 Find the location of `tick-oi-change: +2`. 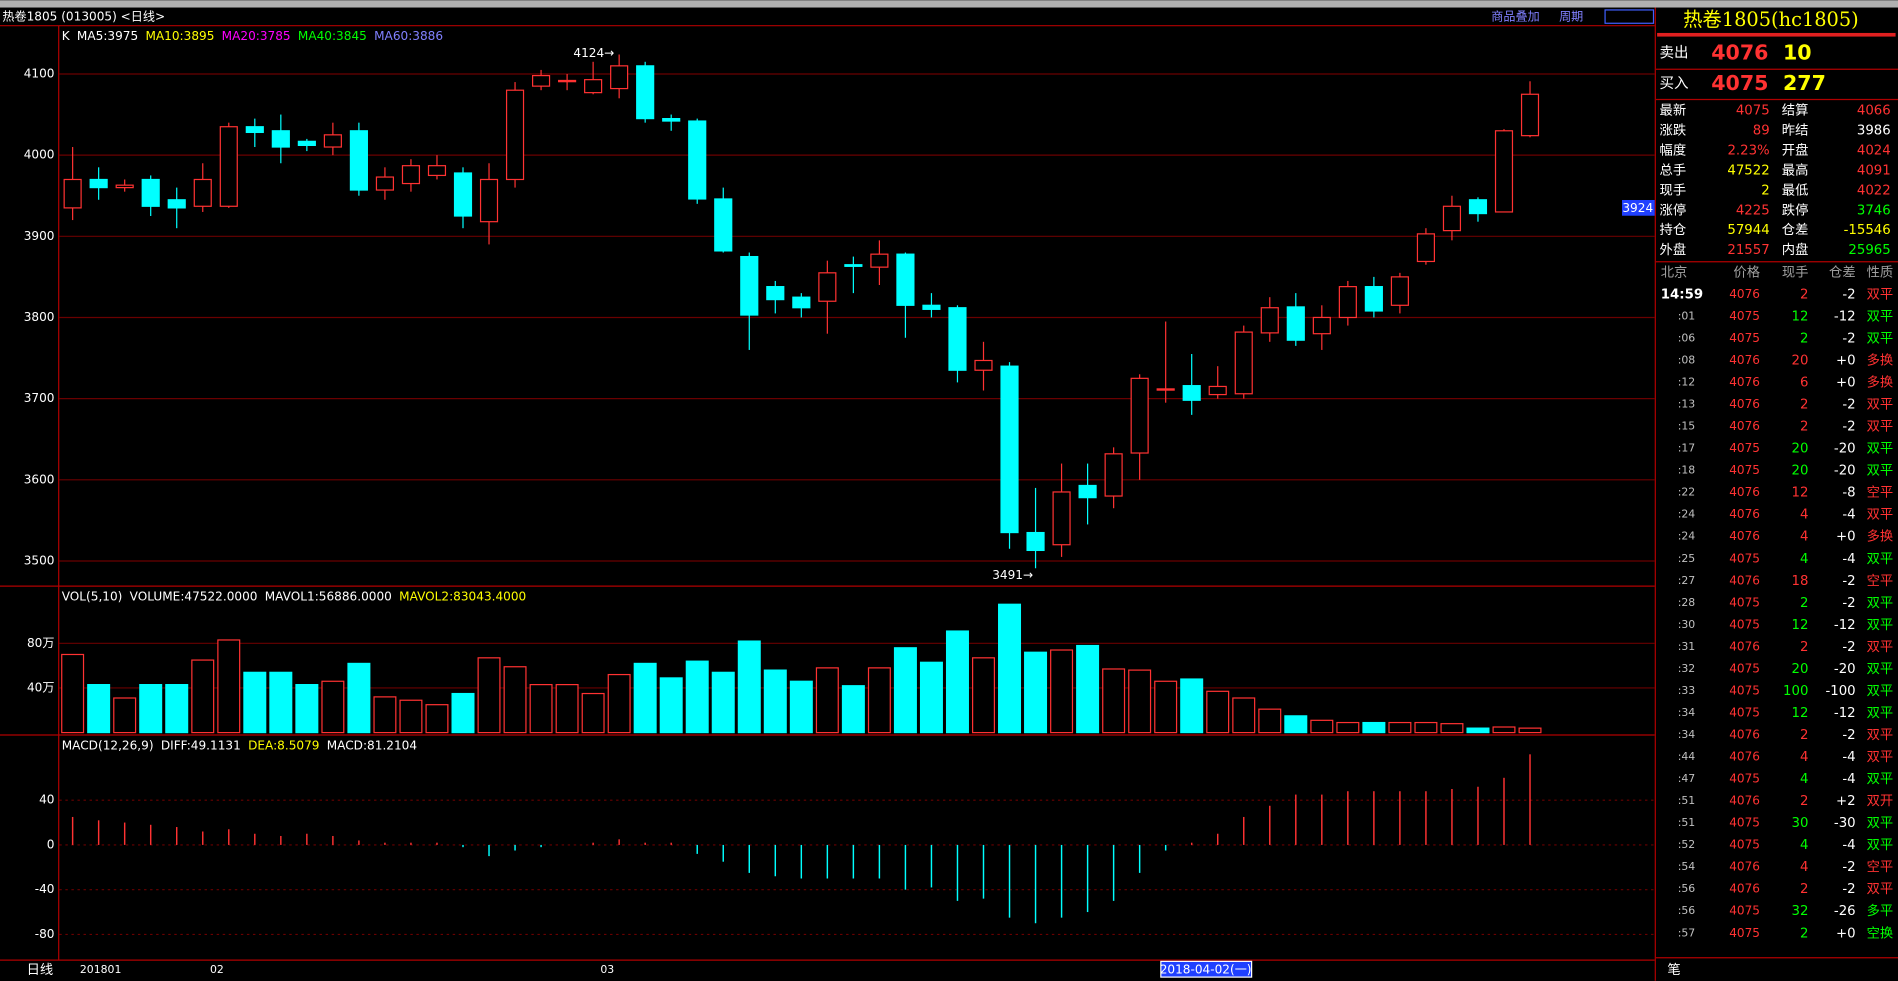

tick-oi-change: +2 is located at coordinates (1846, 801).